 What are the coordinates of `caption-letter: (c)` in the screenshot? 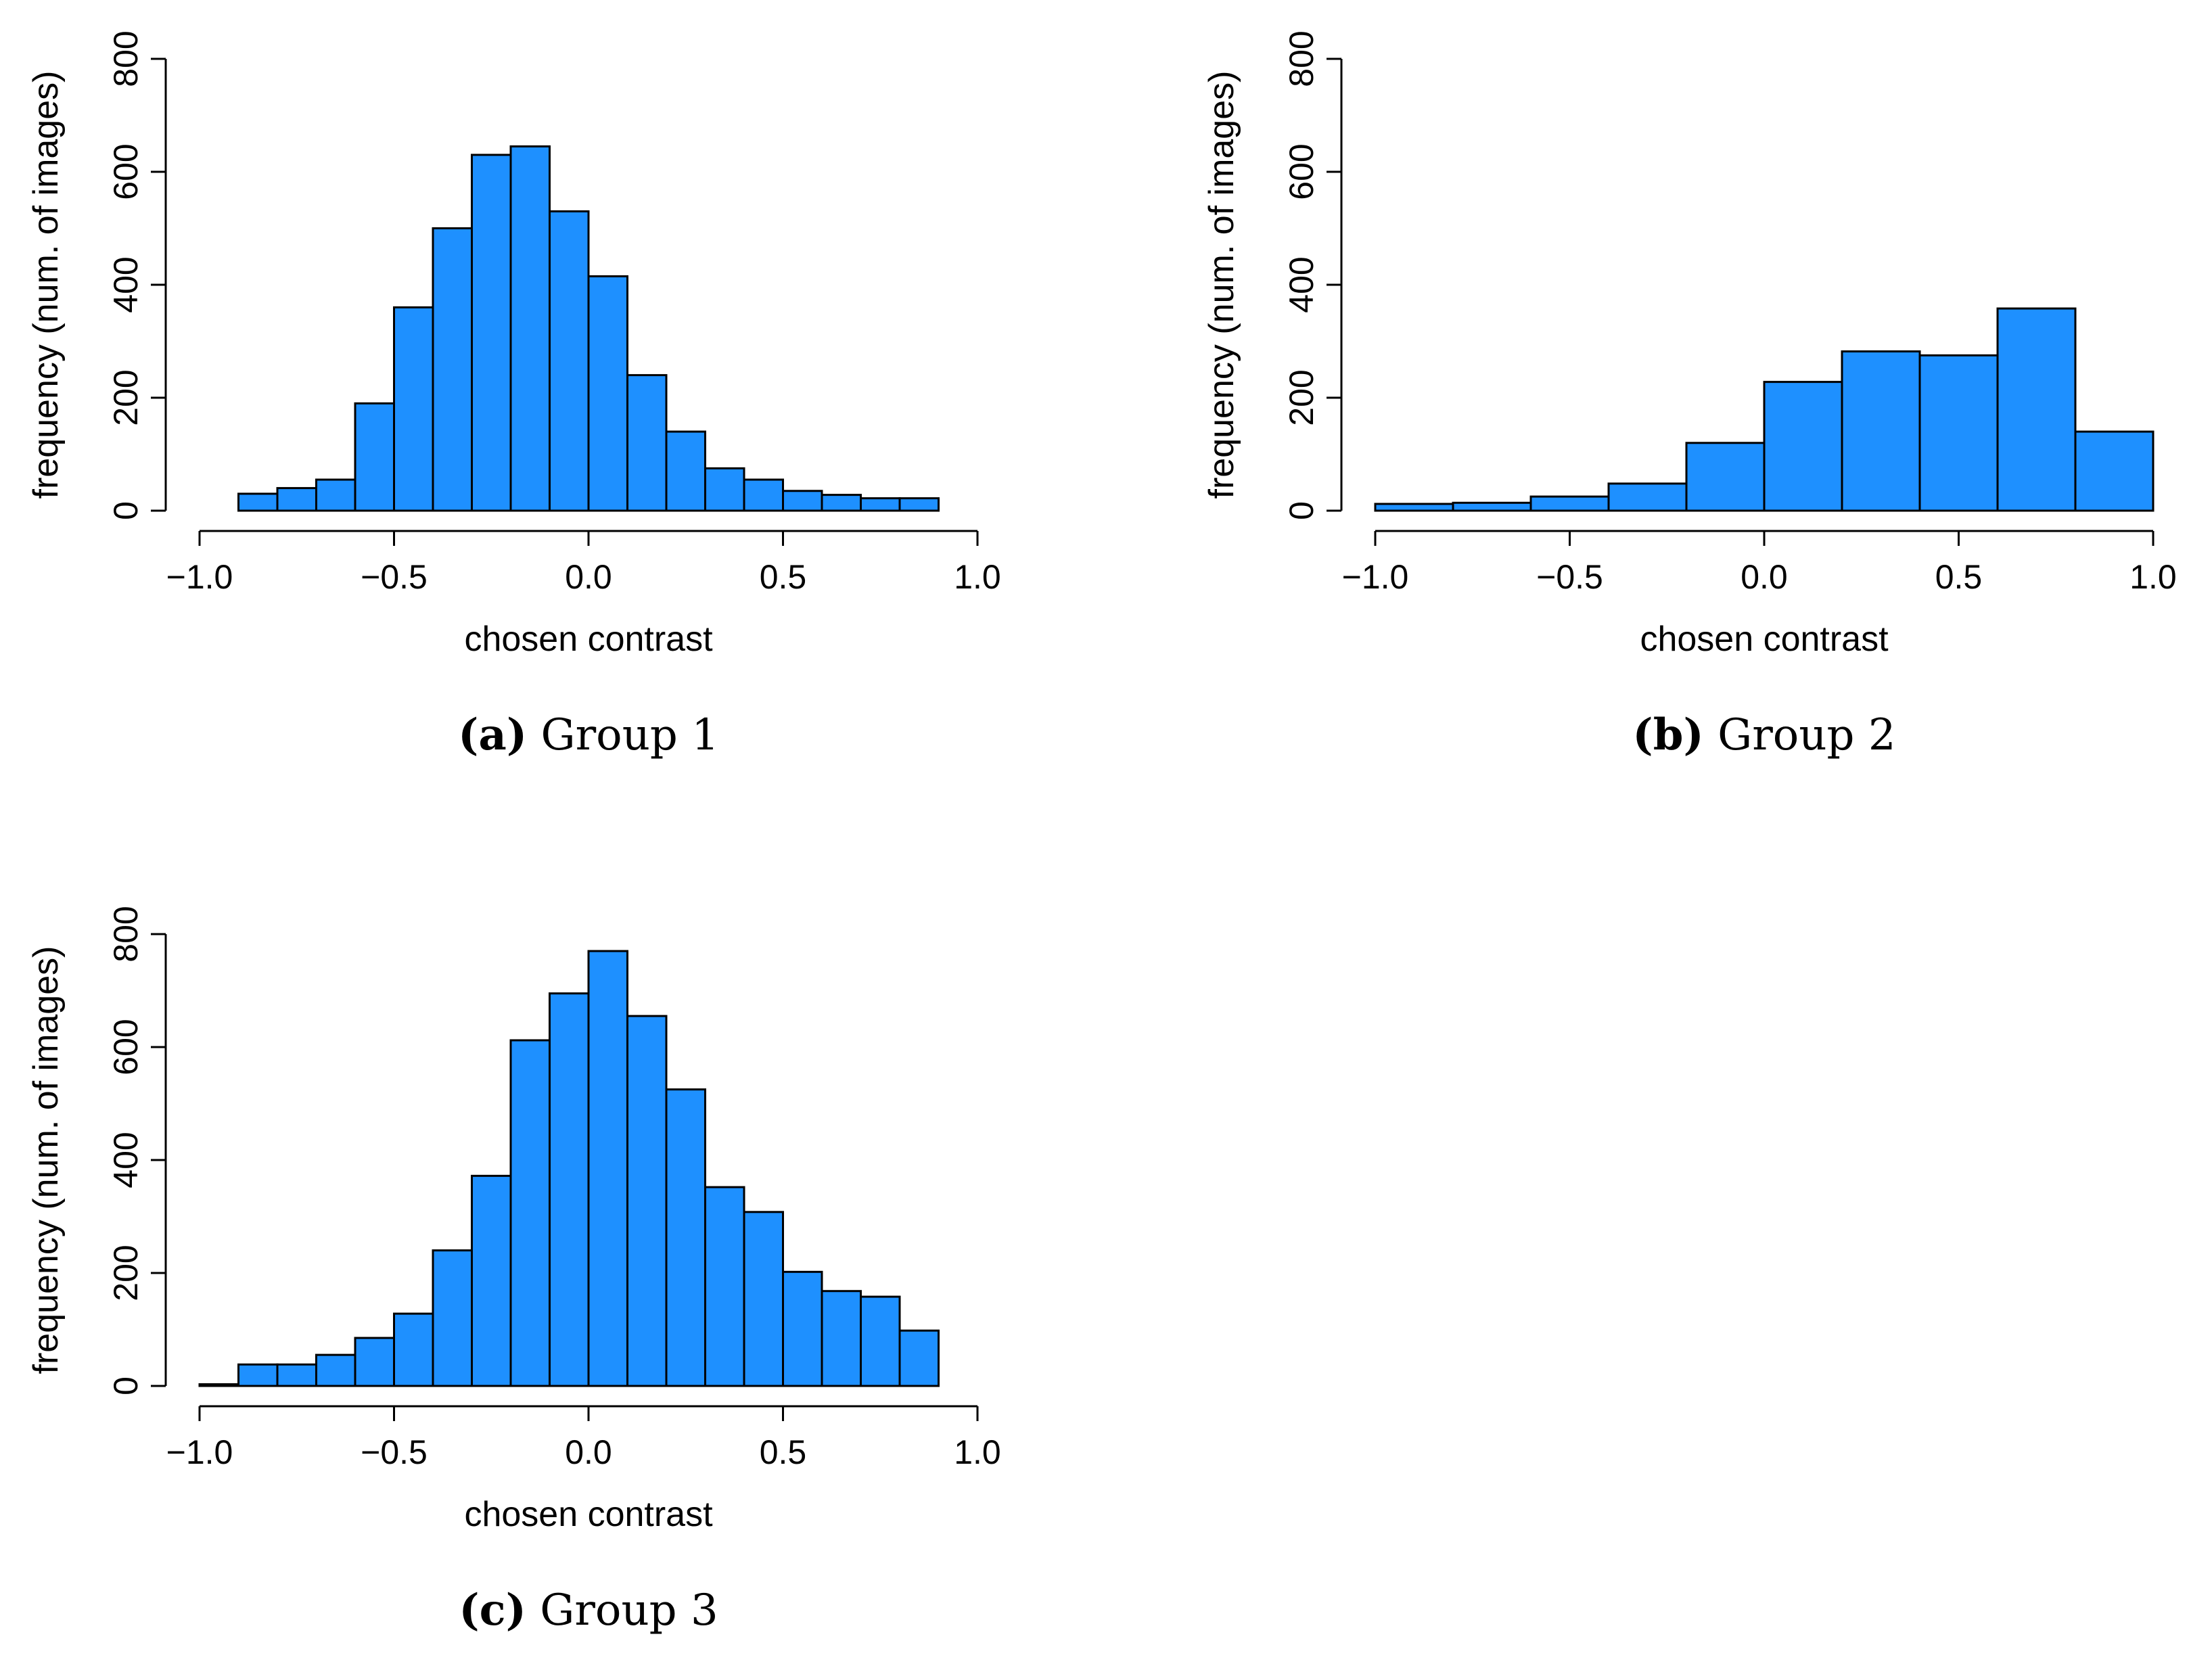 It's located at (492, 1610).